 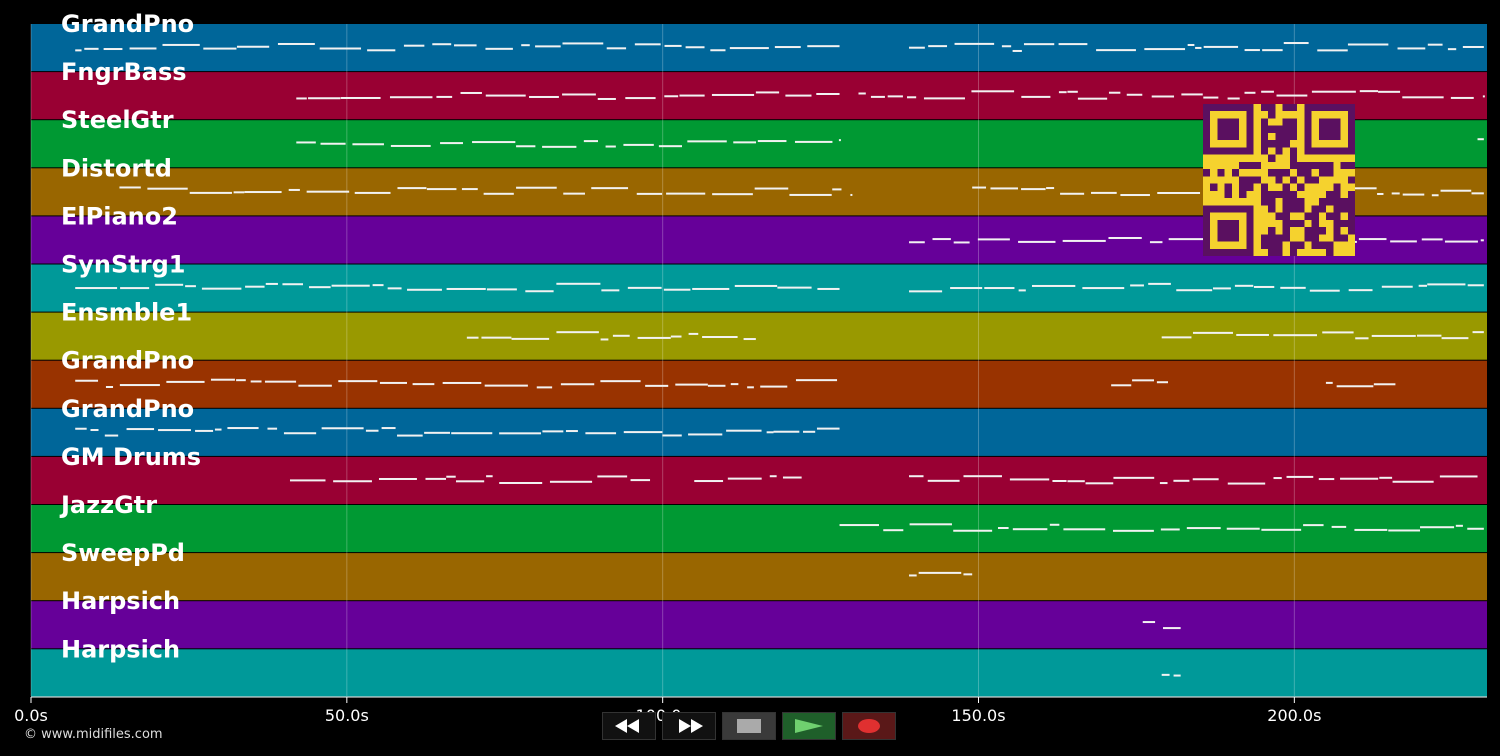 I want to click on record-button, so click(x=869, y=726).